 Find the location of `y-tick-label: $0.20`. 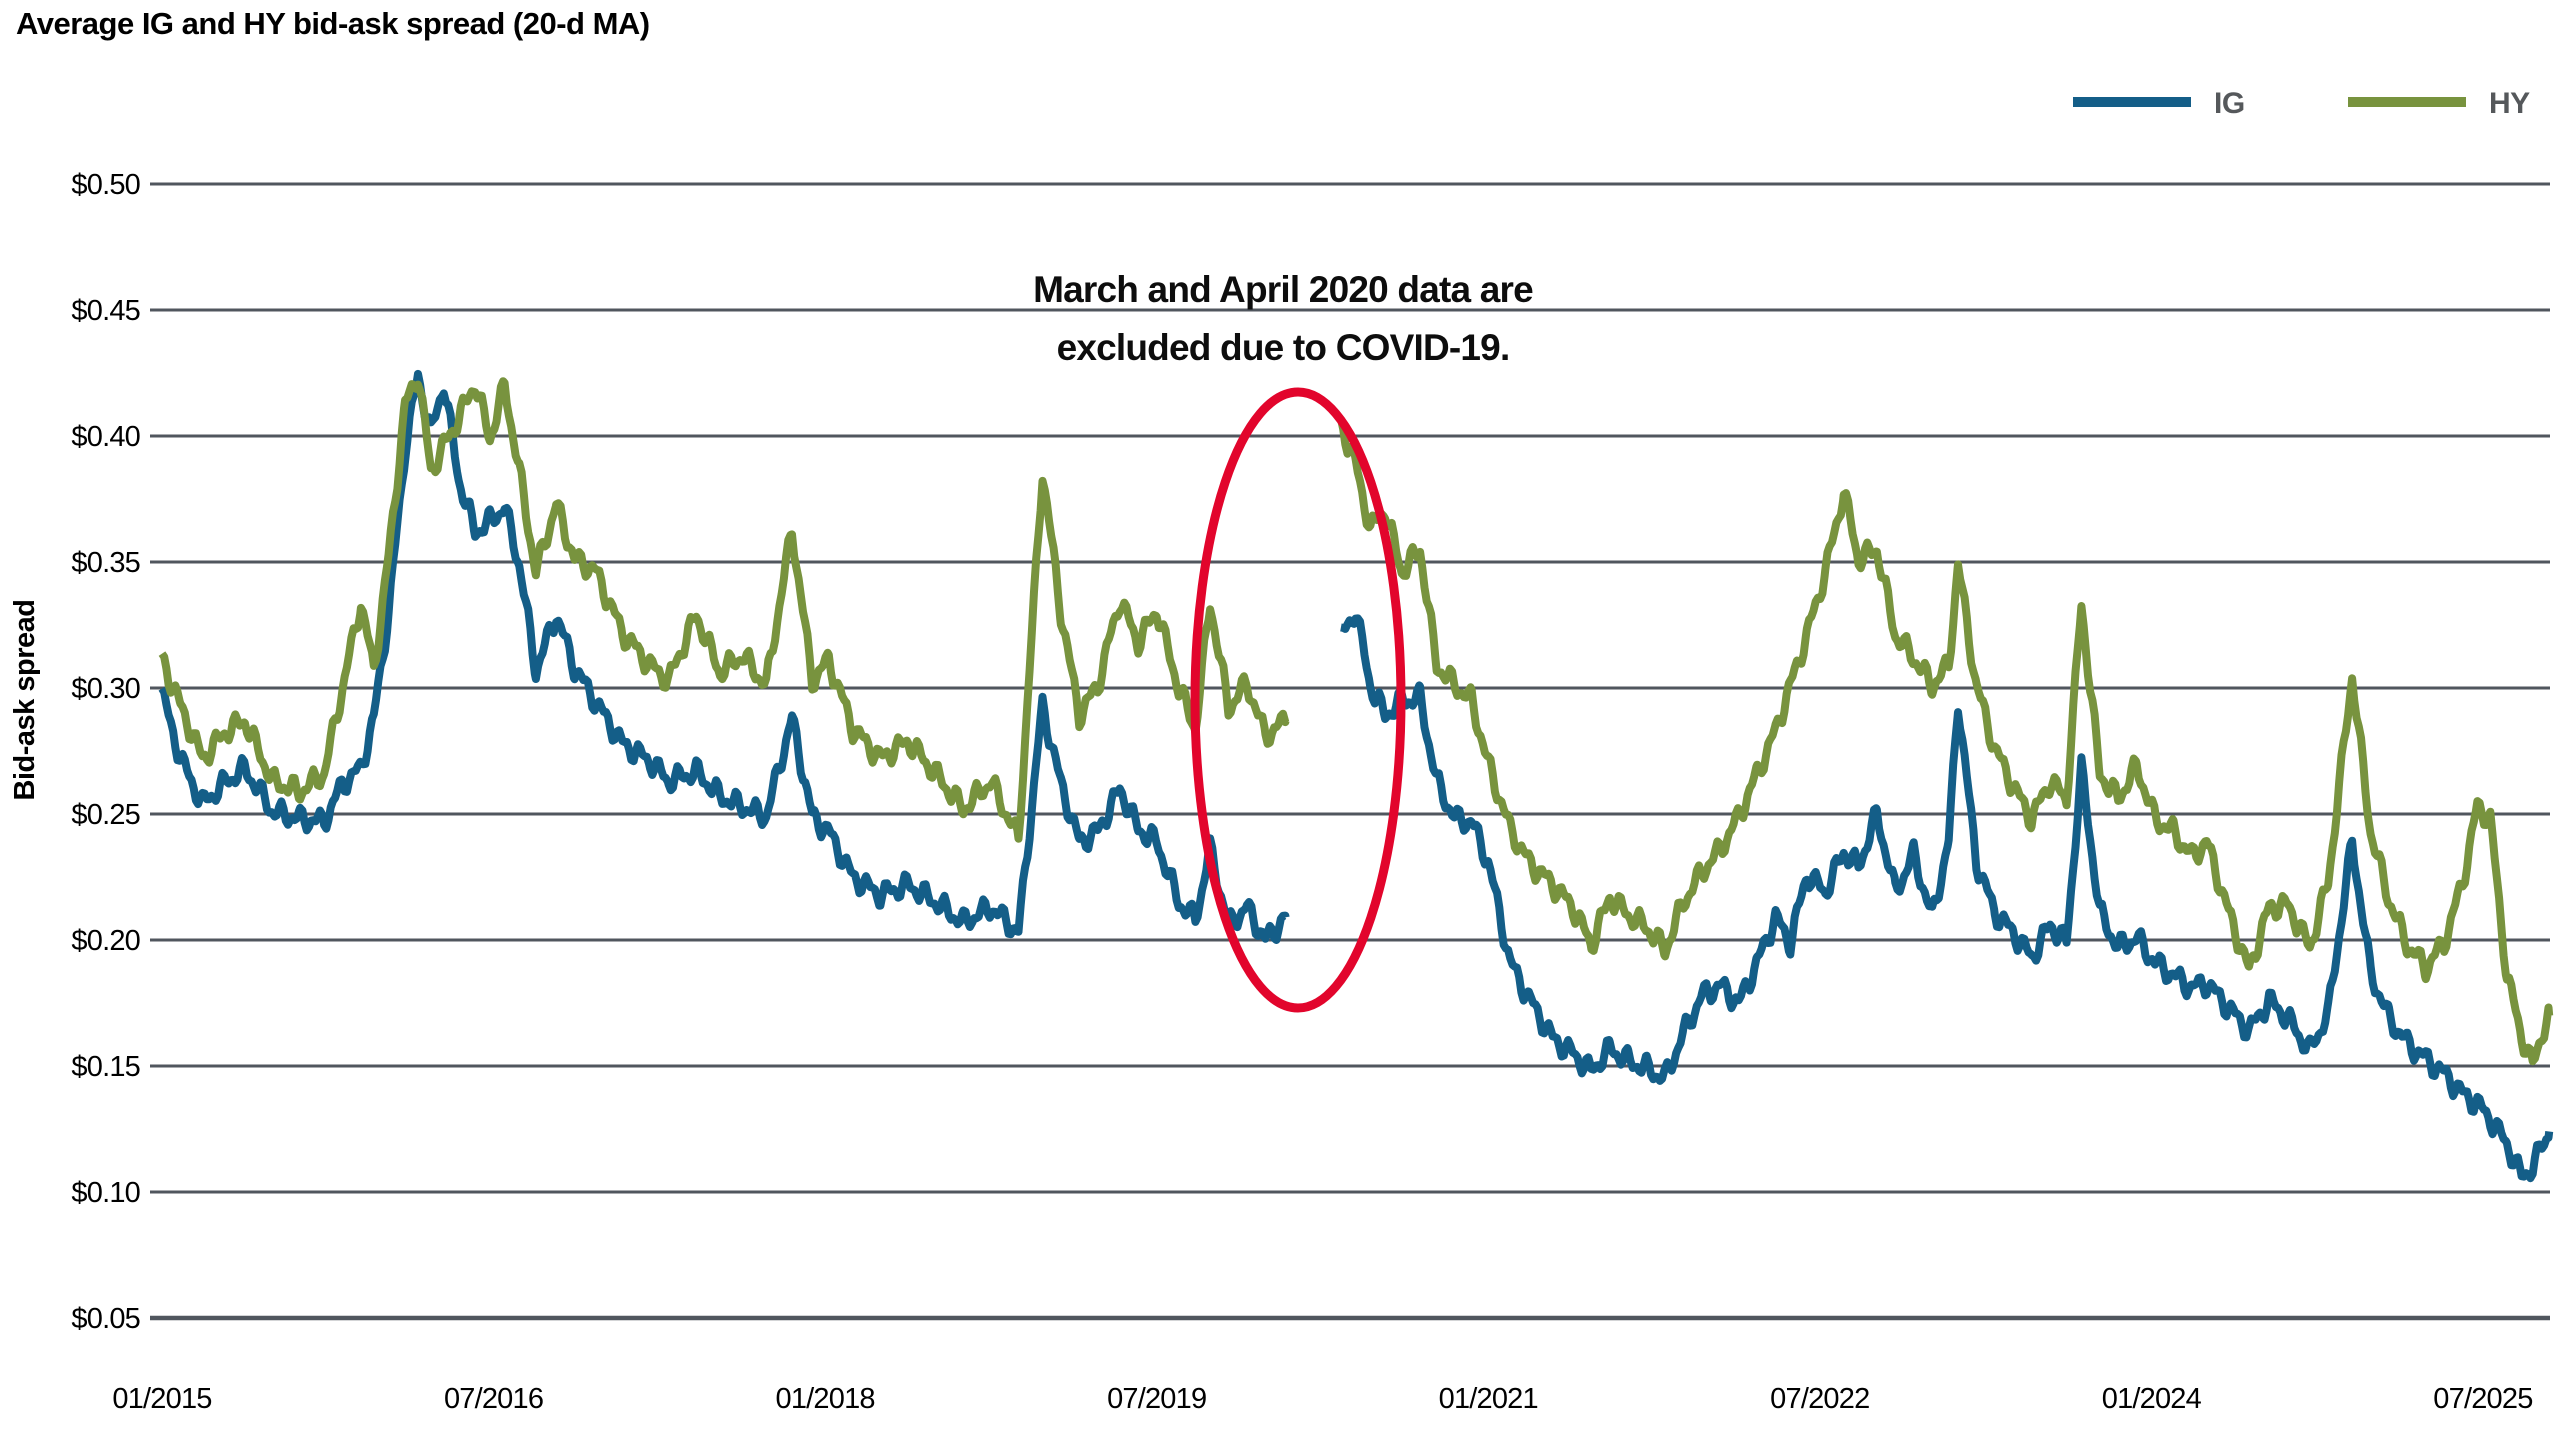

y-tick-label: $0.20 is located at coordinates (105, 941).